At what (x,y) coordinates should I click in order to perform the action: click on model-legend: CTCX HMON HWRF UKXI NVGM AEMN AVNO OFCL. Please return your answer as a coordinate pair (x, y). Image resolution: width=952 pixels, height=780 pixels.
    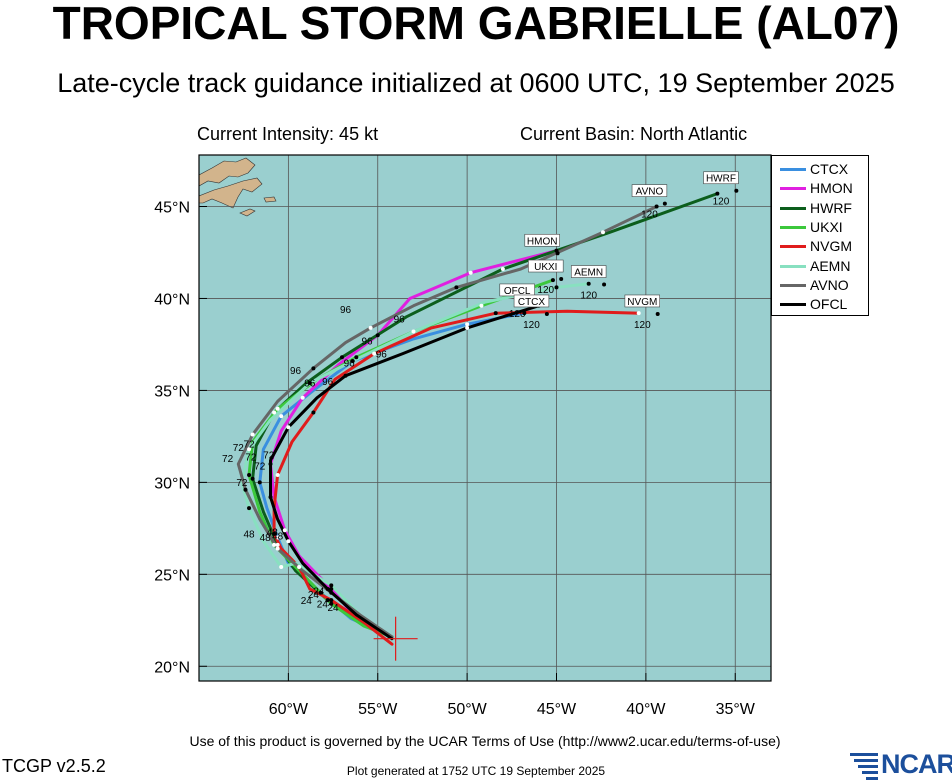
    Looking at the image, I should click on (820, 235).